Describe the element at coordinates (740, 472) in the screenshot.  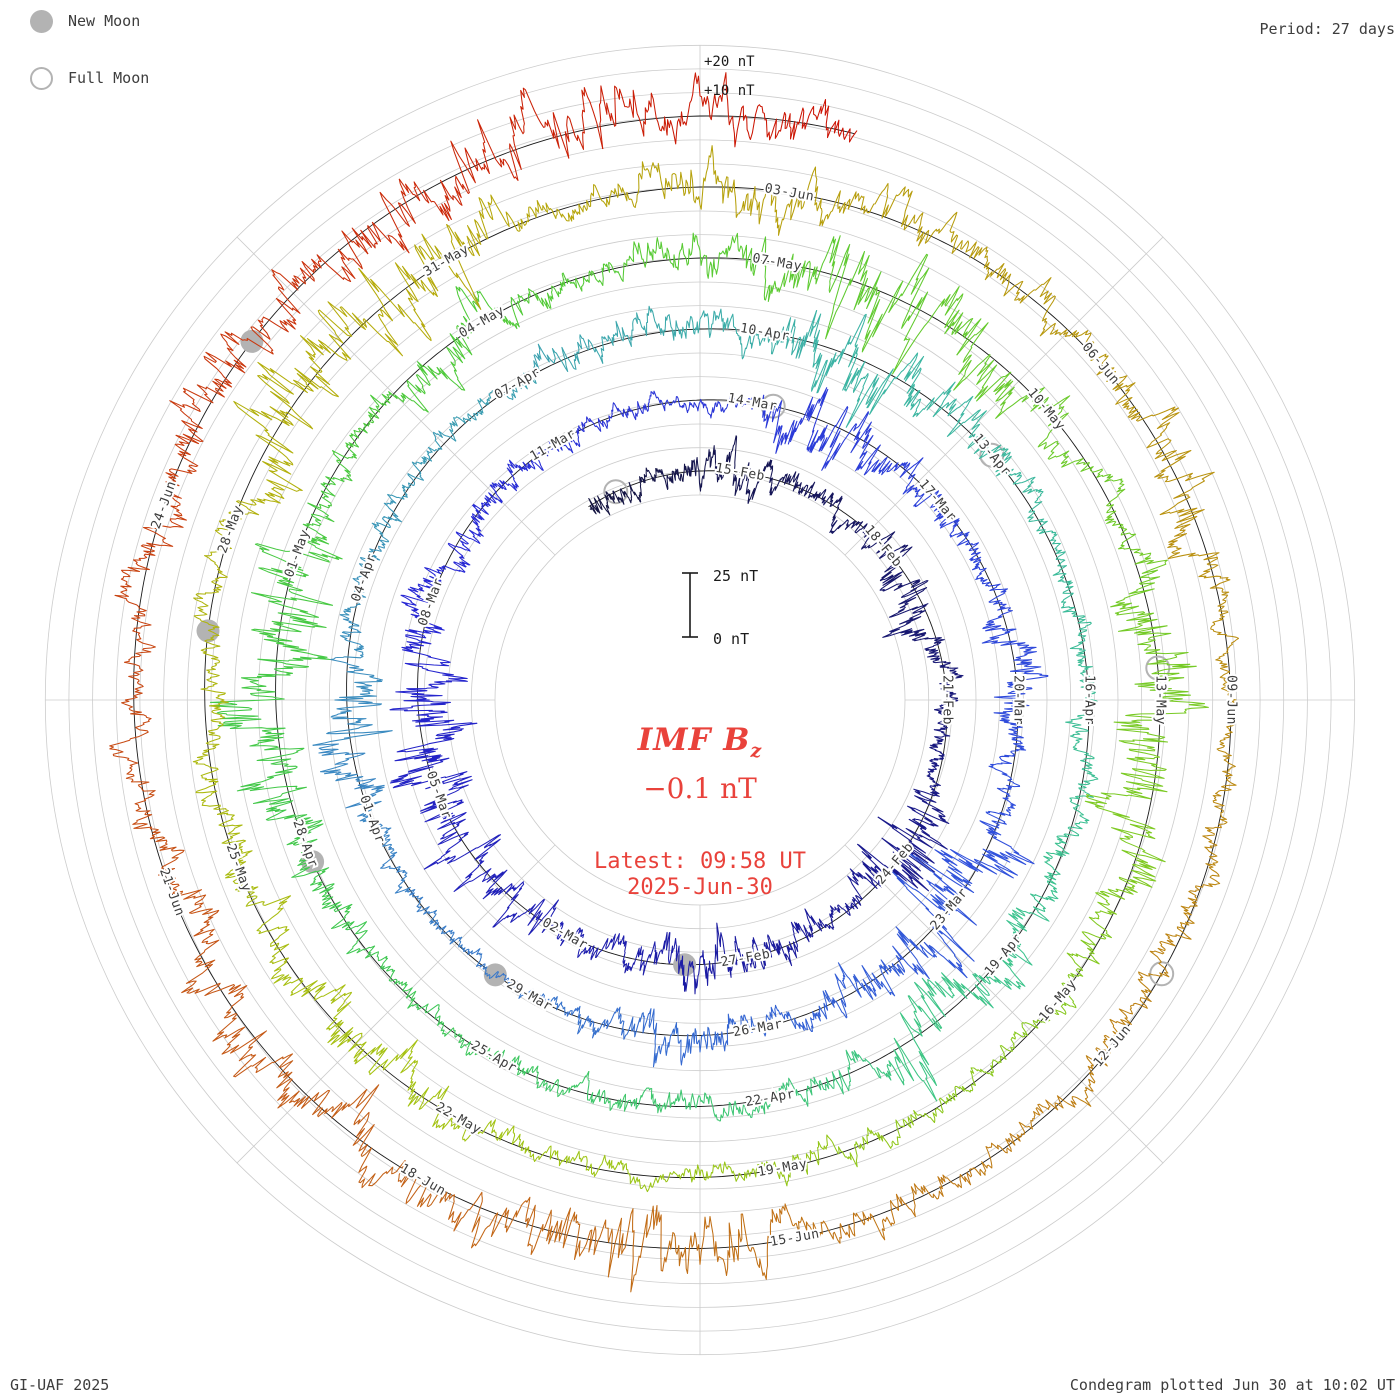
I see `date-label: 15-Feb` at that location.